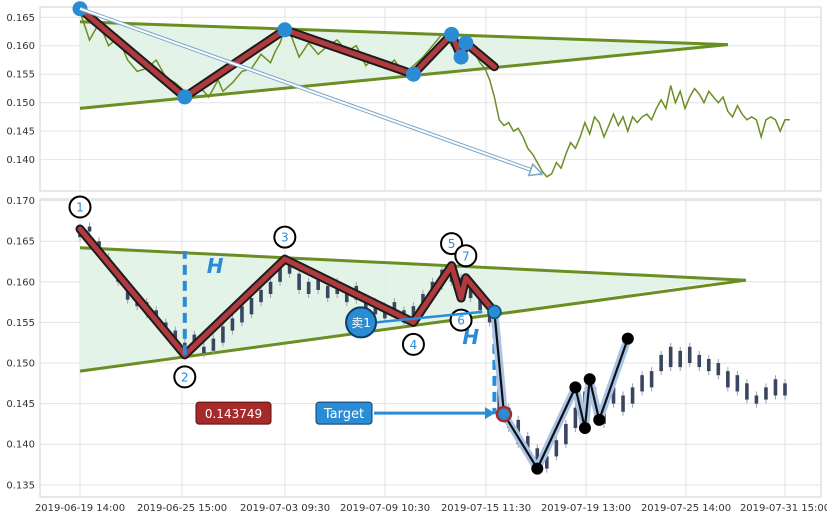  I want to click on sell-signal-label: 卖1, so click(361, 323).